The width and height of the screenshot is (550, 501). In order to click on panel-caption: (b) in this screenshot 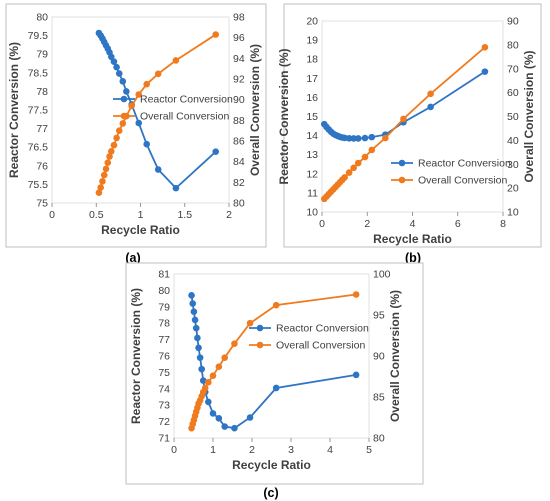, I will do `click(413, 258)`.